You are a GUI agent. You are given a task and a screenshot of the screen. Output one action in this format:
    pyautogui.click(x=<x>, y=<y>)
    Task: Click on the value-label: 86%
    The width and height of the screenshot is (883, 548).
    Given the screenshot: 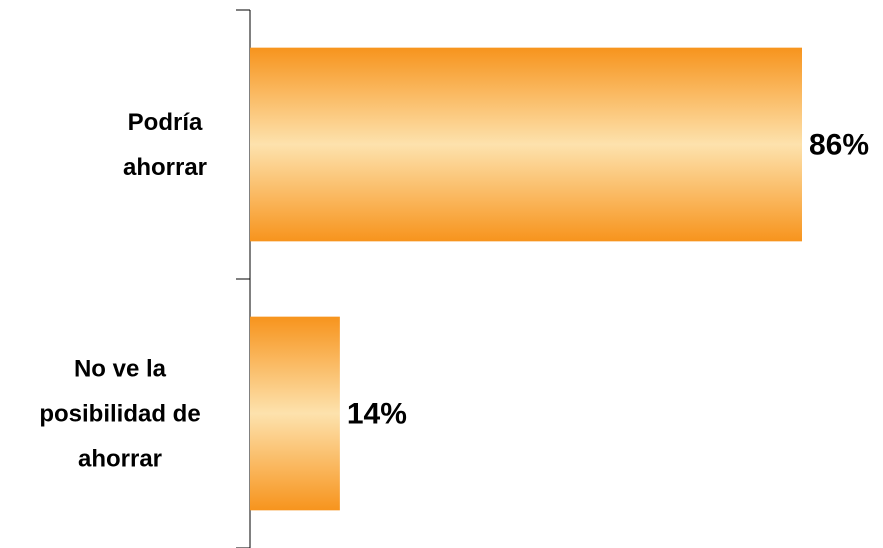 What is the action you would take?
    pyautogui.click(x=839, y=144)
    